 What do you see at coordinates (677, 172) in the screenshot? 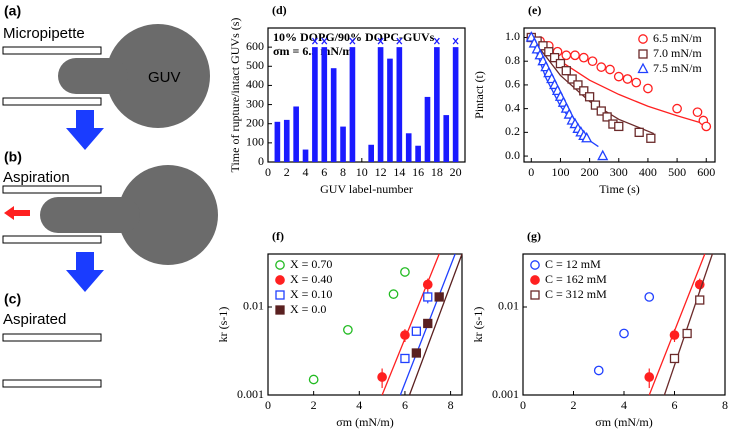
I see `x-tick-label: 500` at bounding box center [677, 172].